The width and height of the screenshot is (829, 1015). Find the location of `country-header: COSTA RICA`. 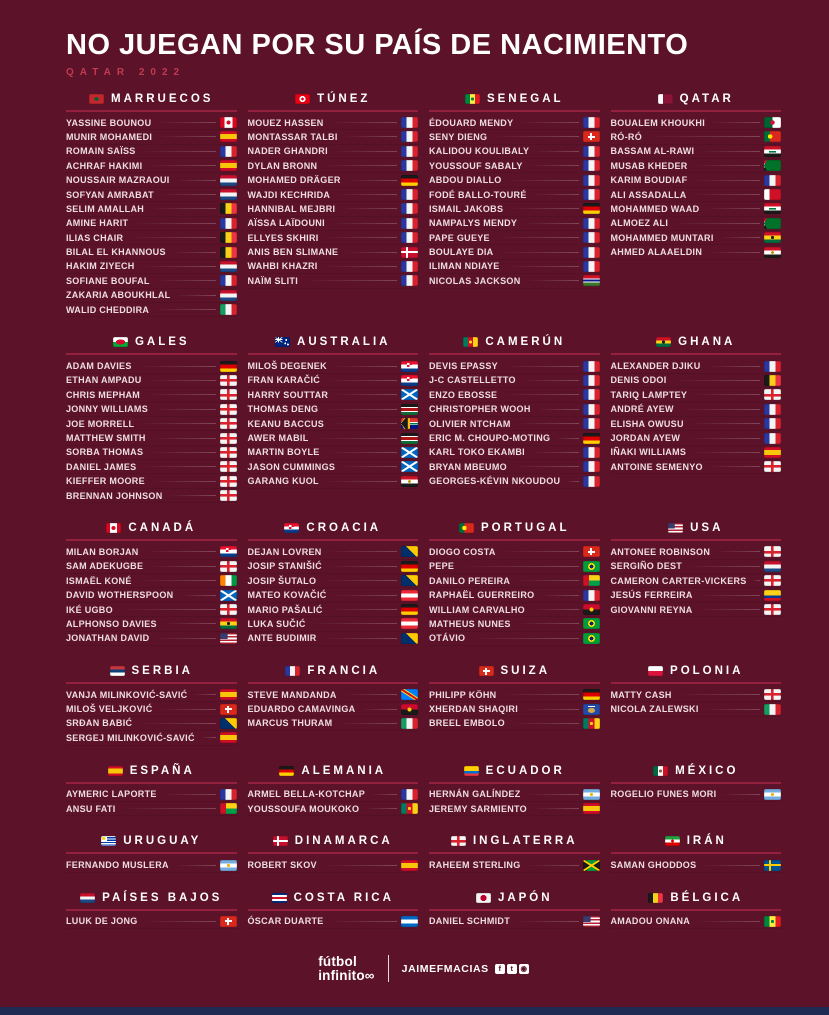

country-header: COSTA RICA is located at coordinates (332, 901).